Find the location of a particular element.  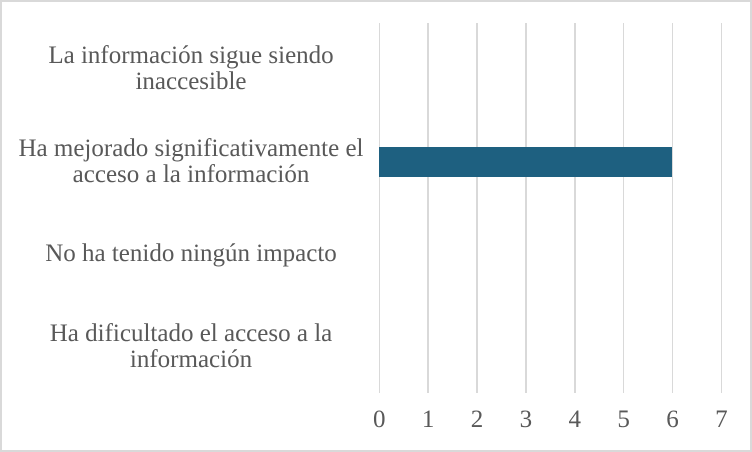

data-bar is located at coordinates (526, 161).